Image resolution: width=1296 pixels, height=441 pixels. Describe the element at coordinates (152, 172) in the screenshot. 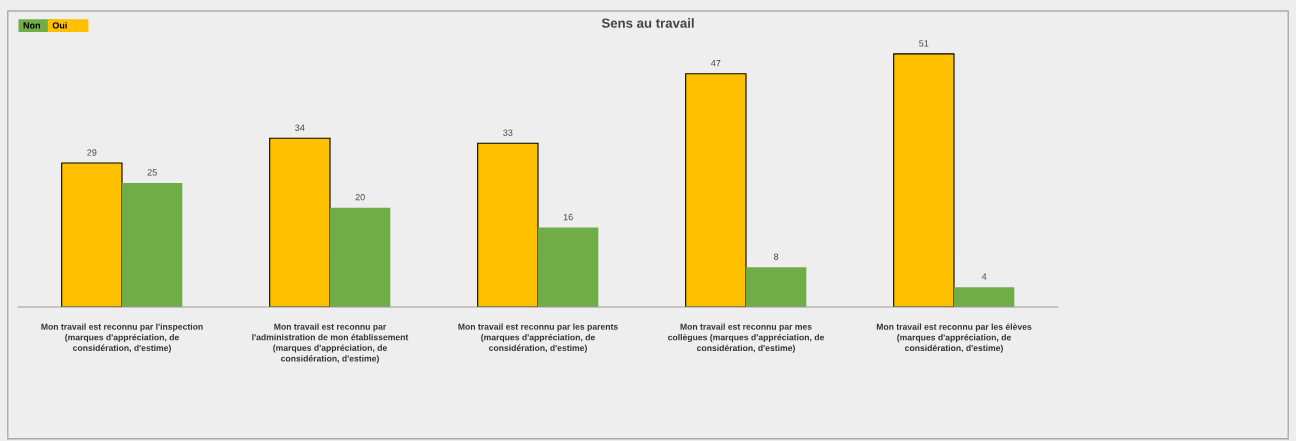

I see `data-label: 25` at that location.